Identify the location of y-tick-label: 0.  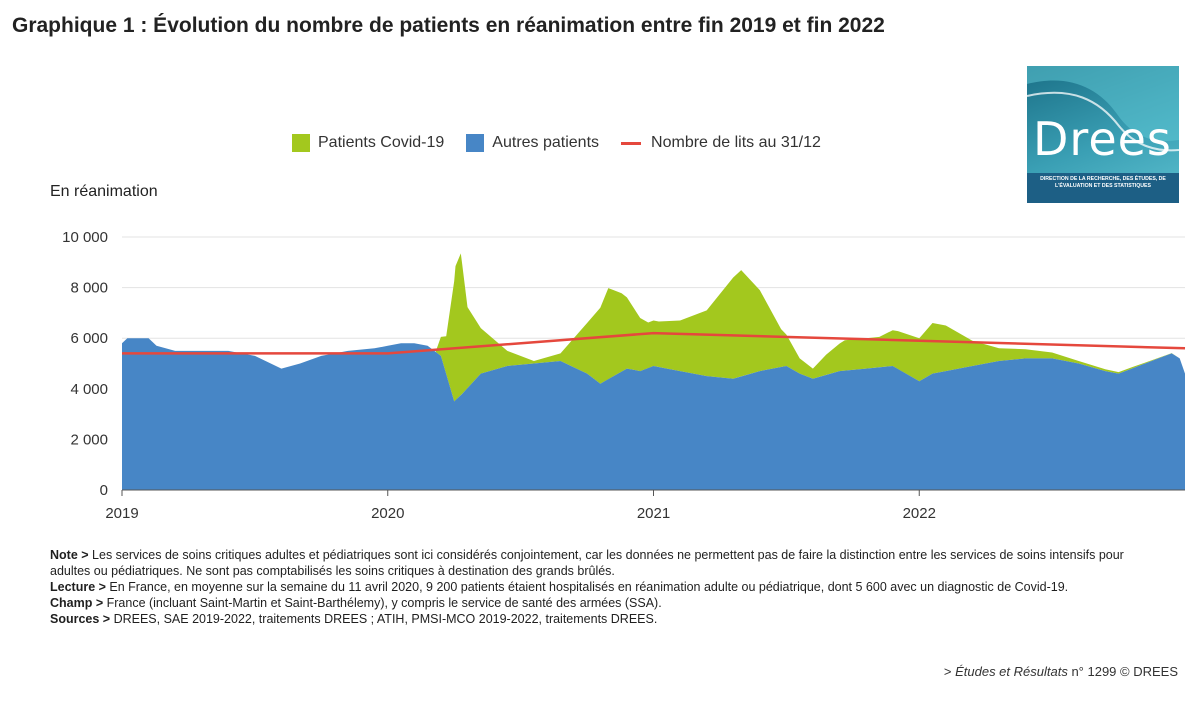
(104, 490).